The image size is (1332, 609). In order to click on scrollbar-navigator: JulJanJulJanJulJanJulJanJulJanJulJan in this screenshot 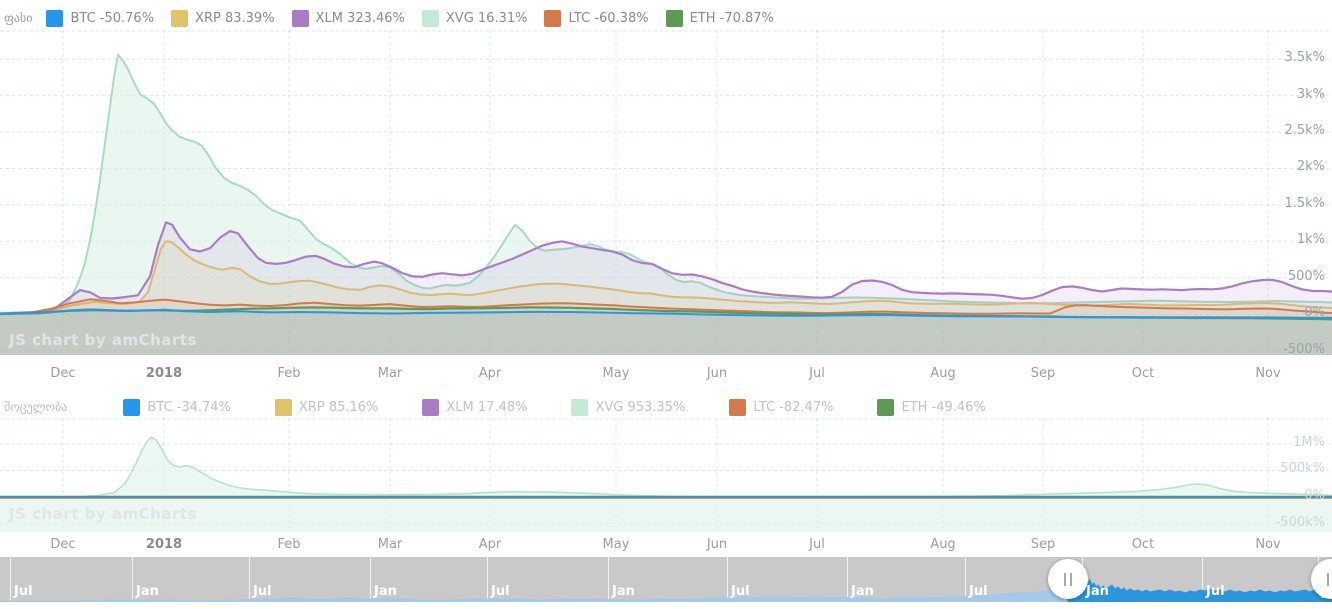, I will do `click(666, 579)`.